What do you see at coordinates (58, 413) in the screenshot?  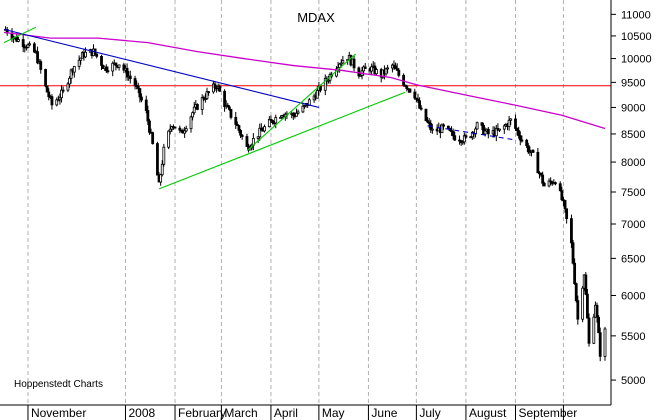 I see `x-tick-label: November` at bounding box center [58, 413].